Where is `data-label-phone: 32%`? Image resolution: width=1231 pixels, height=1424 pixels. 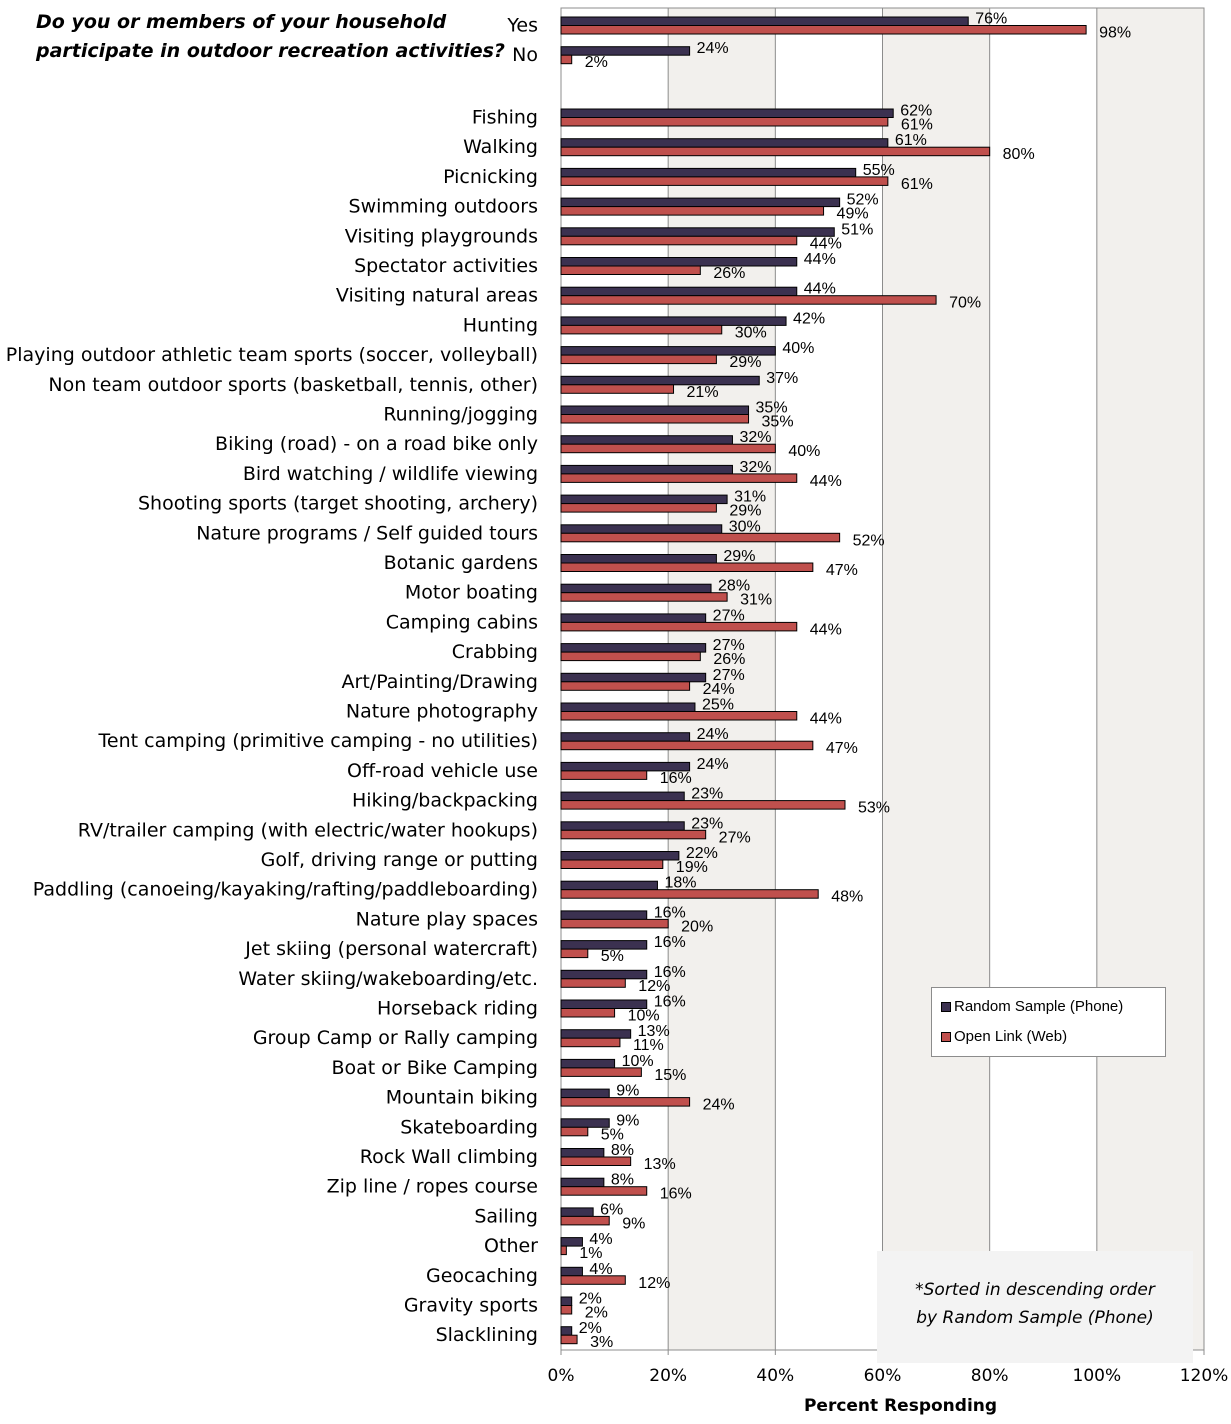 data-label-phone: 32% is located at coordinates (755, 437).